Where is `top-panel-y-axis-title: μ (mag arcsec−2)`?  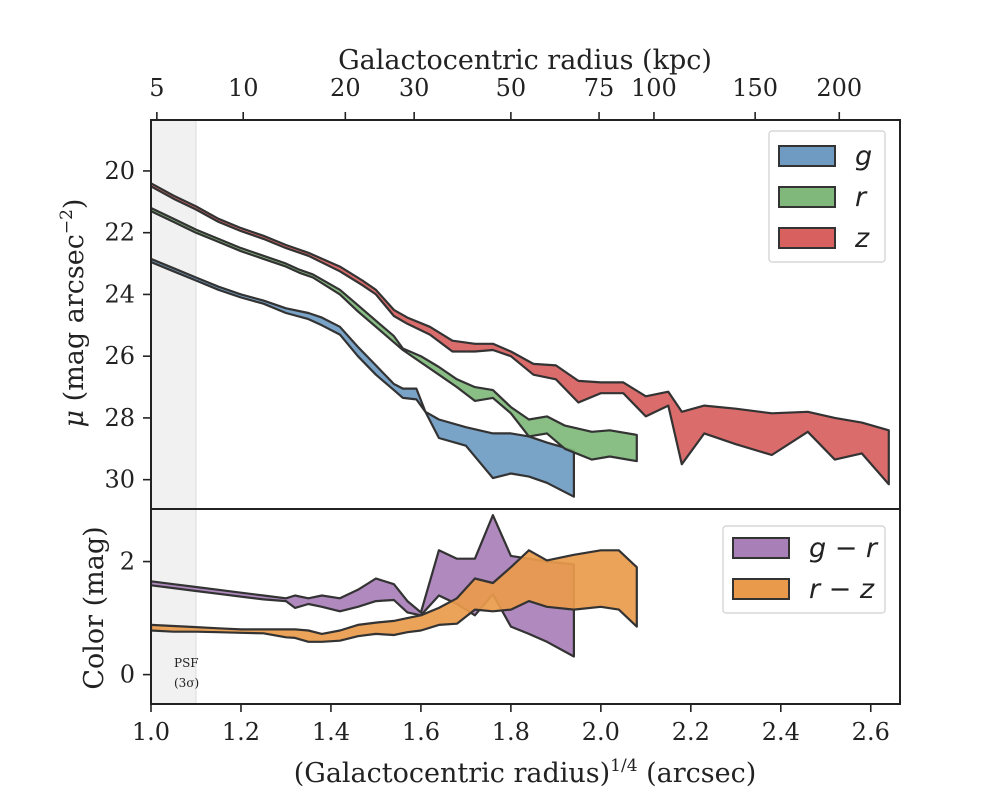
top-panel-y-axis-title: μ (mag arcsec−2) is located at coordinates (73, 313).